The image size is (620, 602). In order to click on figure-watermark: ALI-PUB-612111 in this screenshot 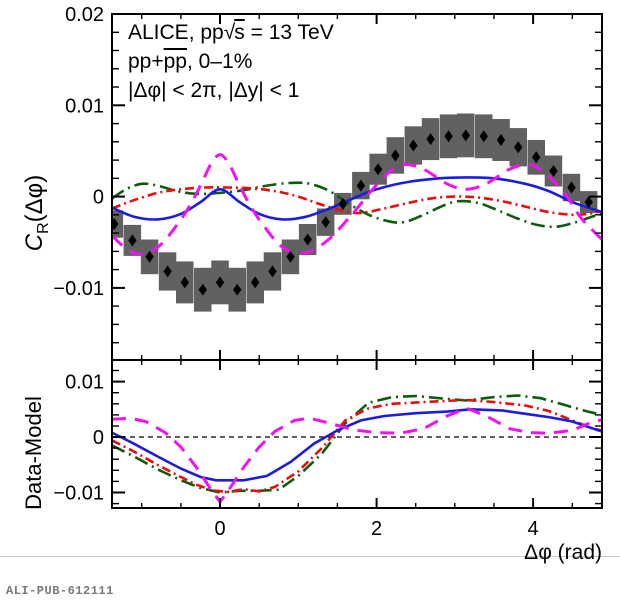, I will do `click(60, 591)`.